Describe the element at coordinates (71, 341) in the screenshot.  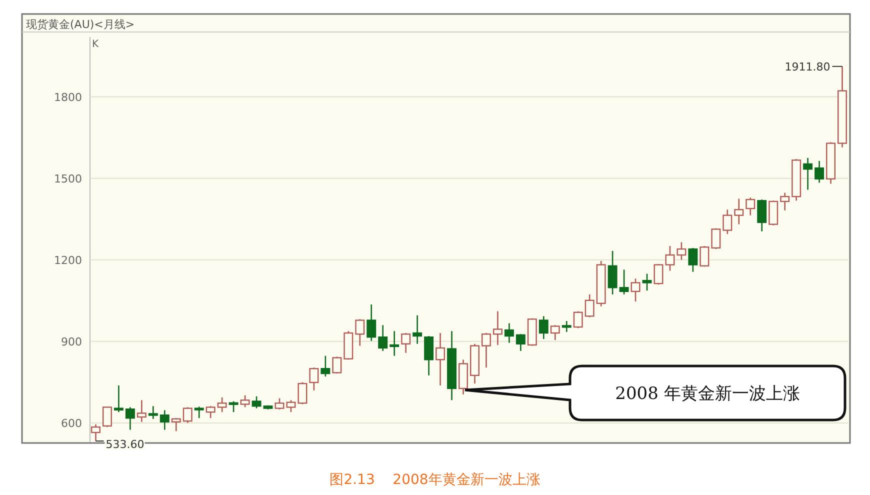
I see `y-tick-label: 900` at that location.